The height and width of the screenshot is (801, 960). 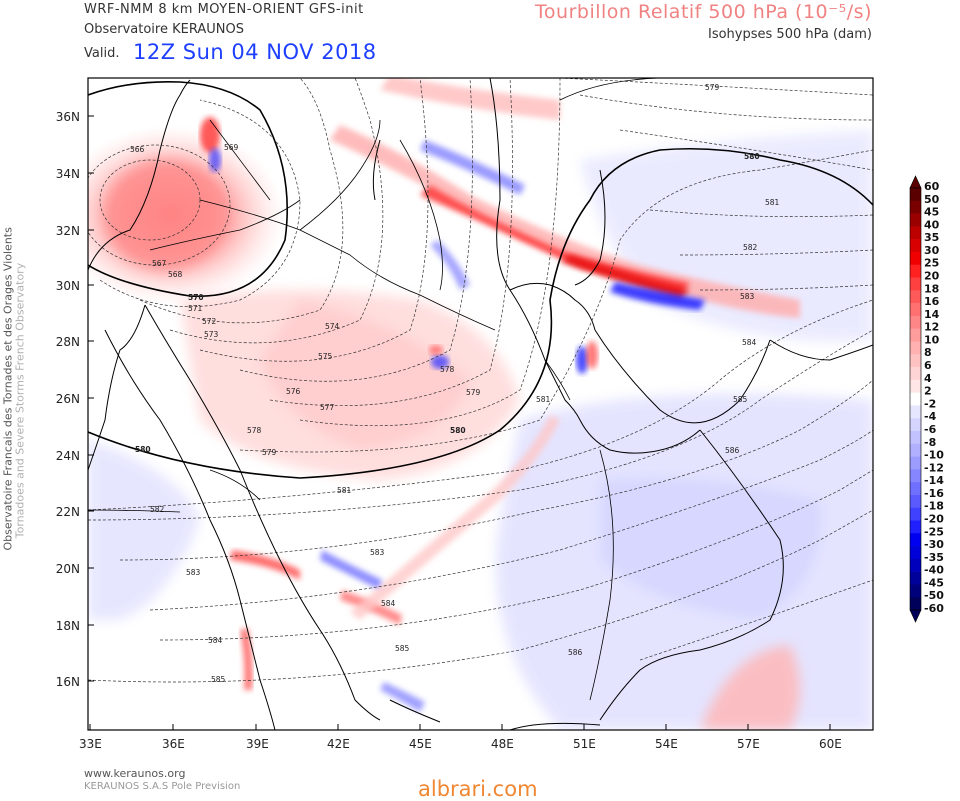 What do you see at coordinates (934, 467) in the screenshot?
I see `colorbar-label: -12` at bounding box center [934, 467].